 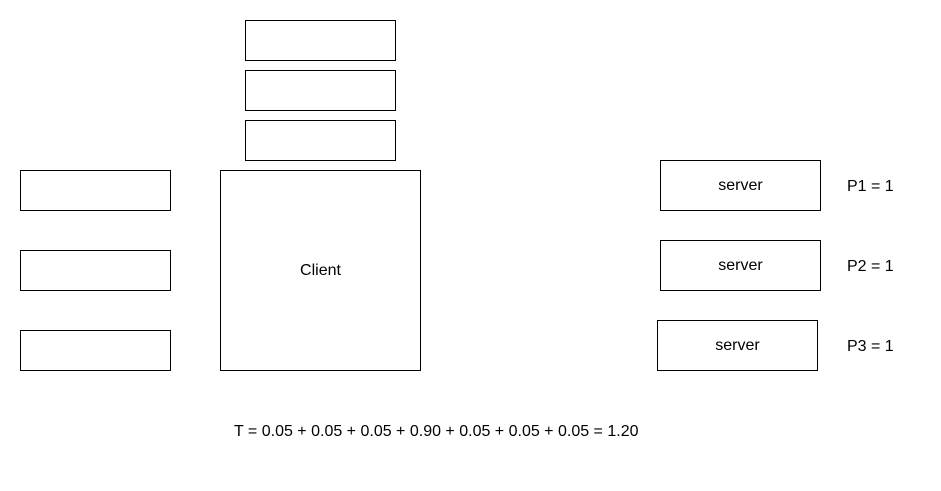 I want to click on server-box-1: server, so click(x=740, y=185).